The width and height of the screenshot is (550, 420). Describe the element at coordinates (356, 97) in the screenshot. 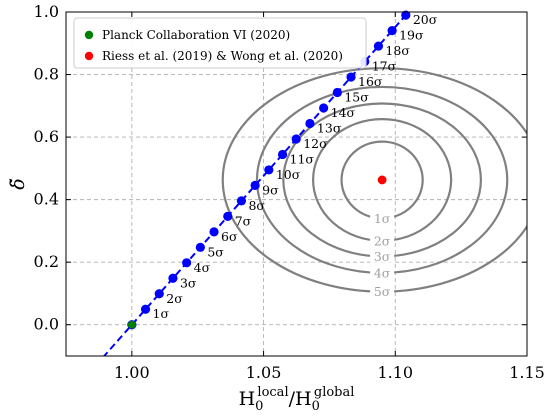

I see `sigma-point-label: 15σ` at that location.